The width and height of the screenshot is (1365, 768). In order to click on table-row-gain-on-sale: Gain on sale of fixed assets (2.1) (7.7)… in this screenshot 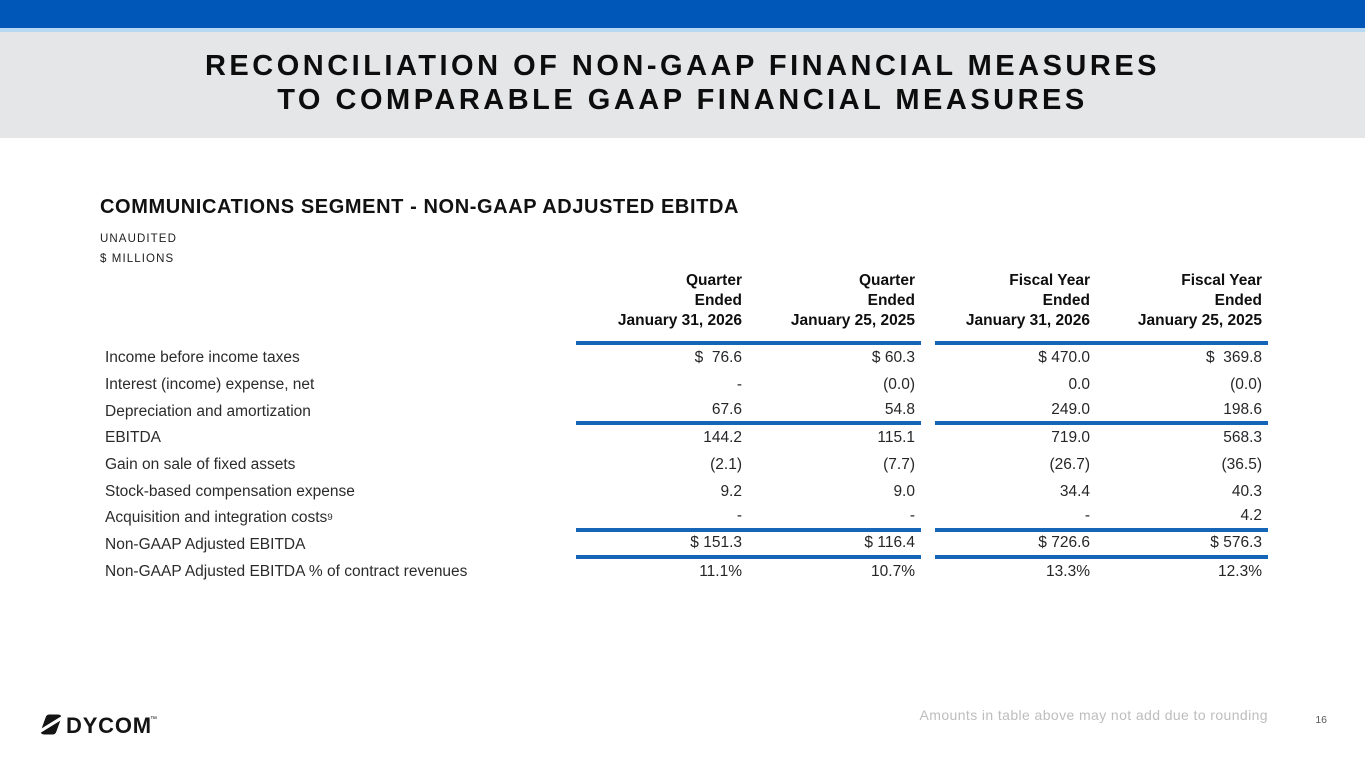, I will do `click(685, 465)`.